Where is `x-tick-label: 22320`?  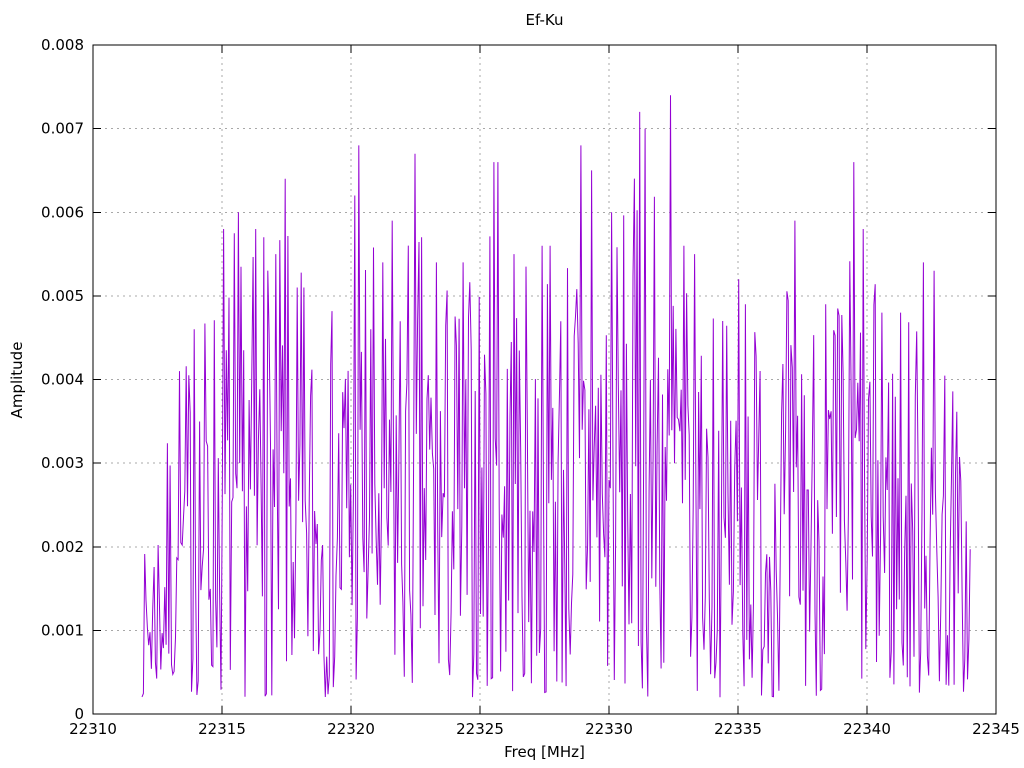
x-tick-label: 22320 is located at coordinates (351, 729).